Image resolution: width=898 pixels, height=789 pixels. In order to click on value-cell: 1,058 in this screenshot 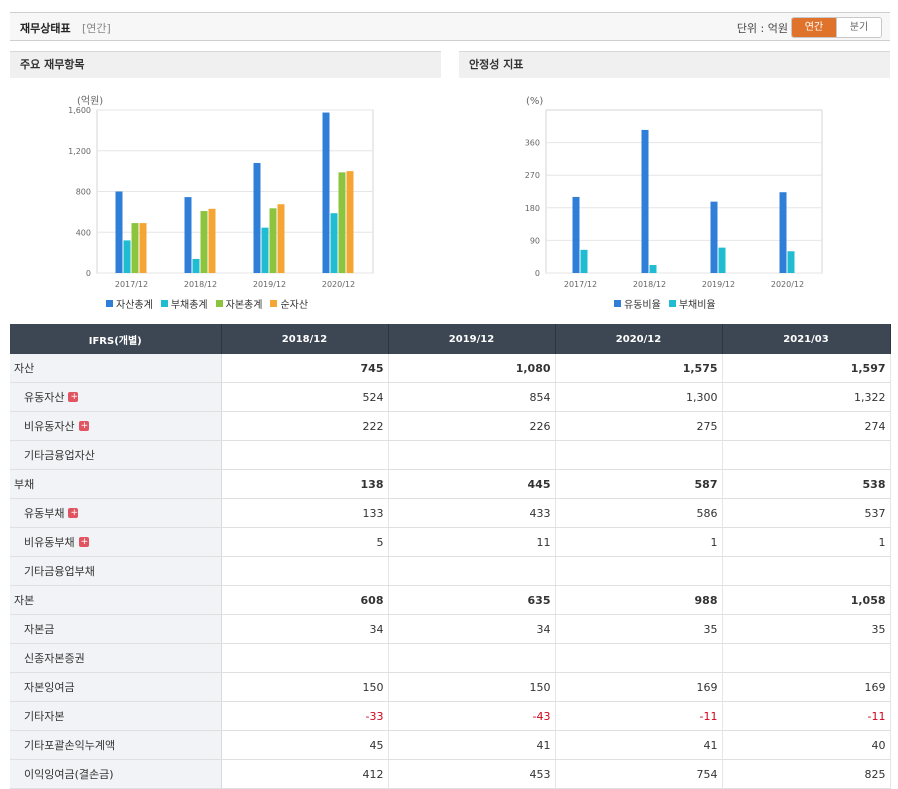, I will do `click(806, 600)`.